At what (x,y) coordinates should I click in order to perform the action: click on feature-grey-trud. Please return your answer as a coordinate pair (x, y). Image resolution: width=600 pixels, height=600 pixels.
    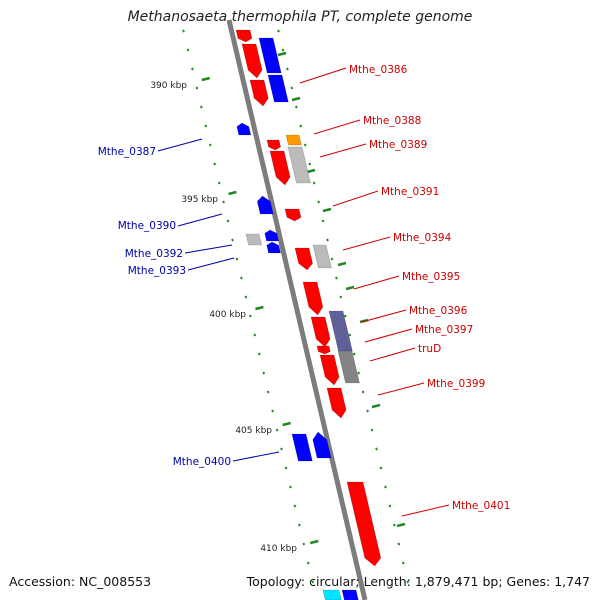
    Looking at the image, I should click on (348, 367).